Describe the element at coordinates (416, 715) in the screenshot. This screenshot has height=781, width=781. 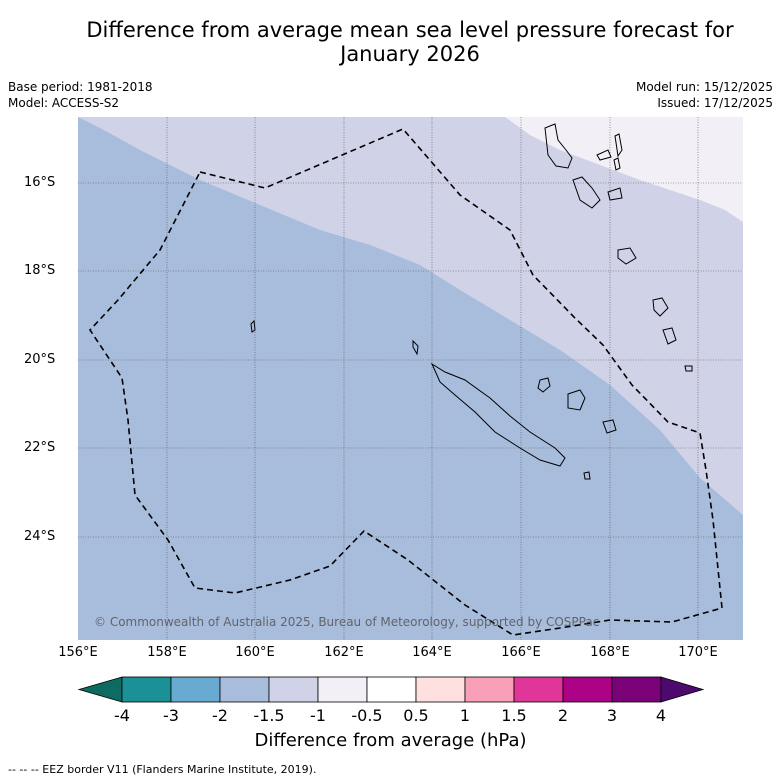
I see `colorbar-tick-label: 0.5` at that location.